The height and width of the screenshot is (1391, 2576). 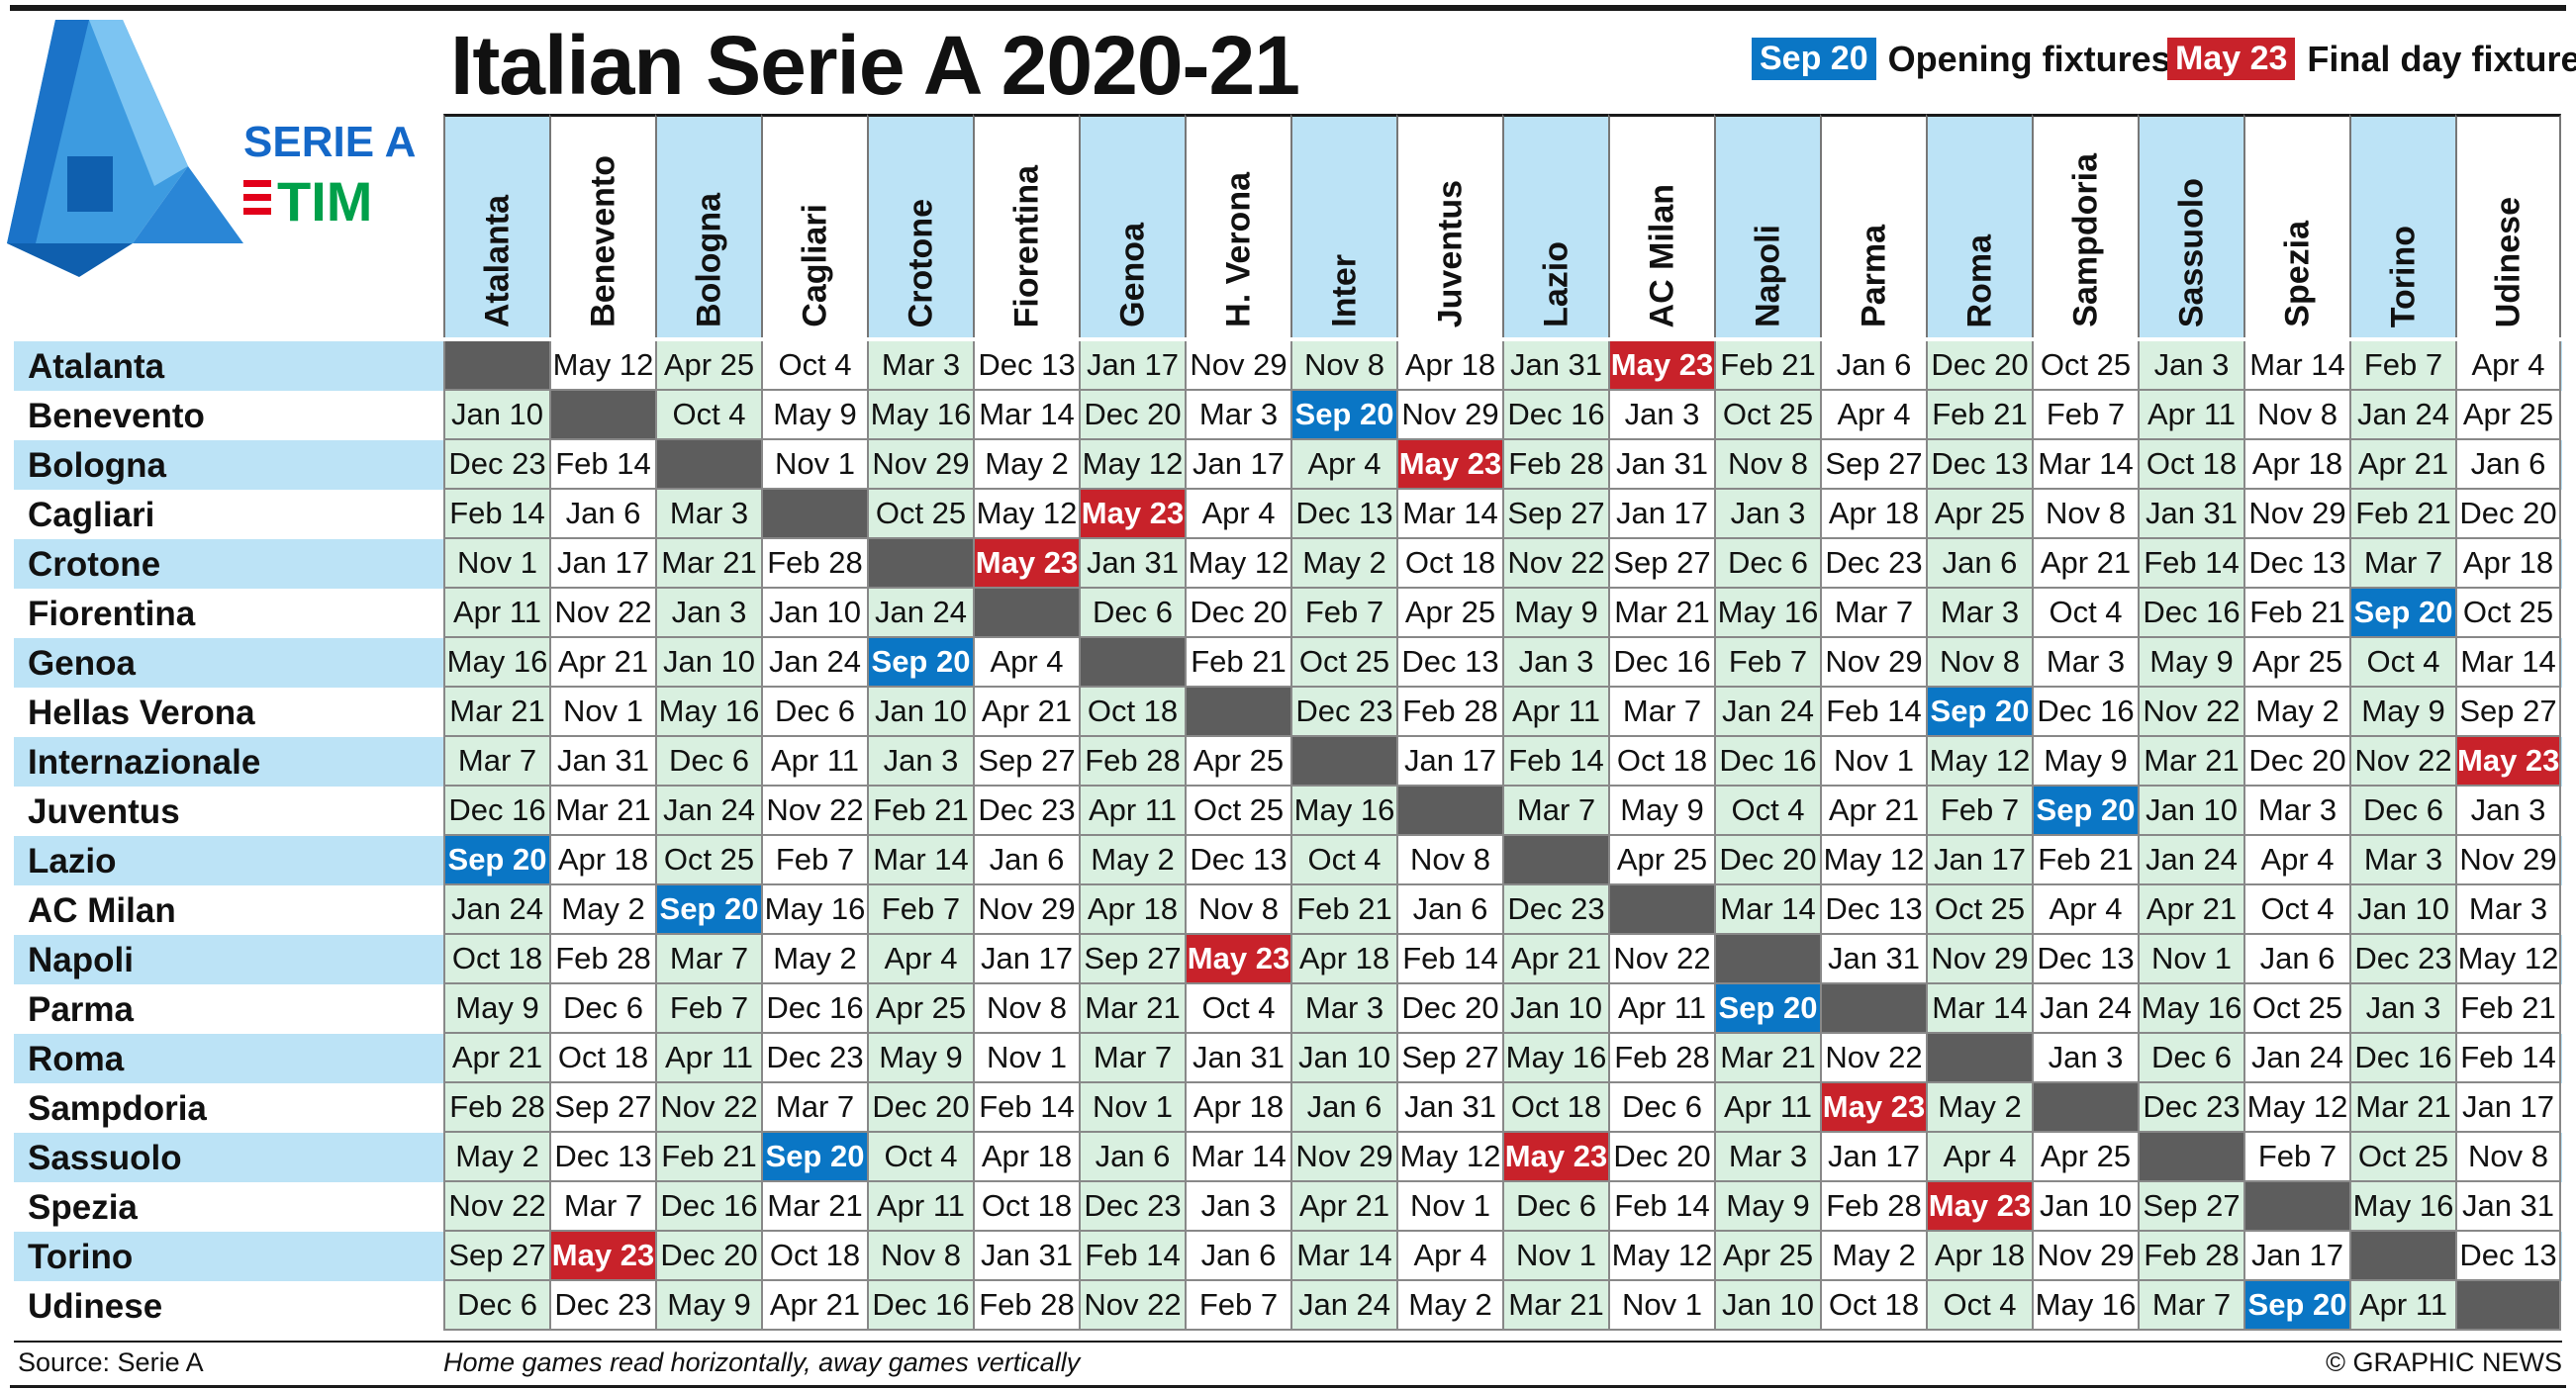 What do you see at coordinates (1343, 514) in the screenshot?
I see `fixture-cell: Dec 13` at bounding box center [1343, 514].